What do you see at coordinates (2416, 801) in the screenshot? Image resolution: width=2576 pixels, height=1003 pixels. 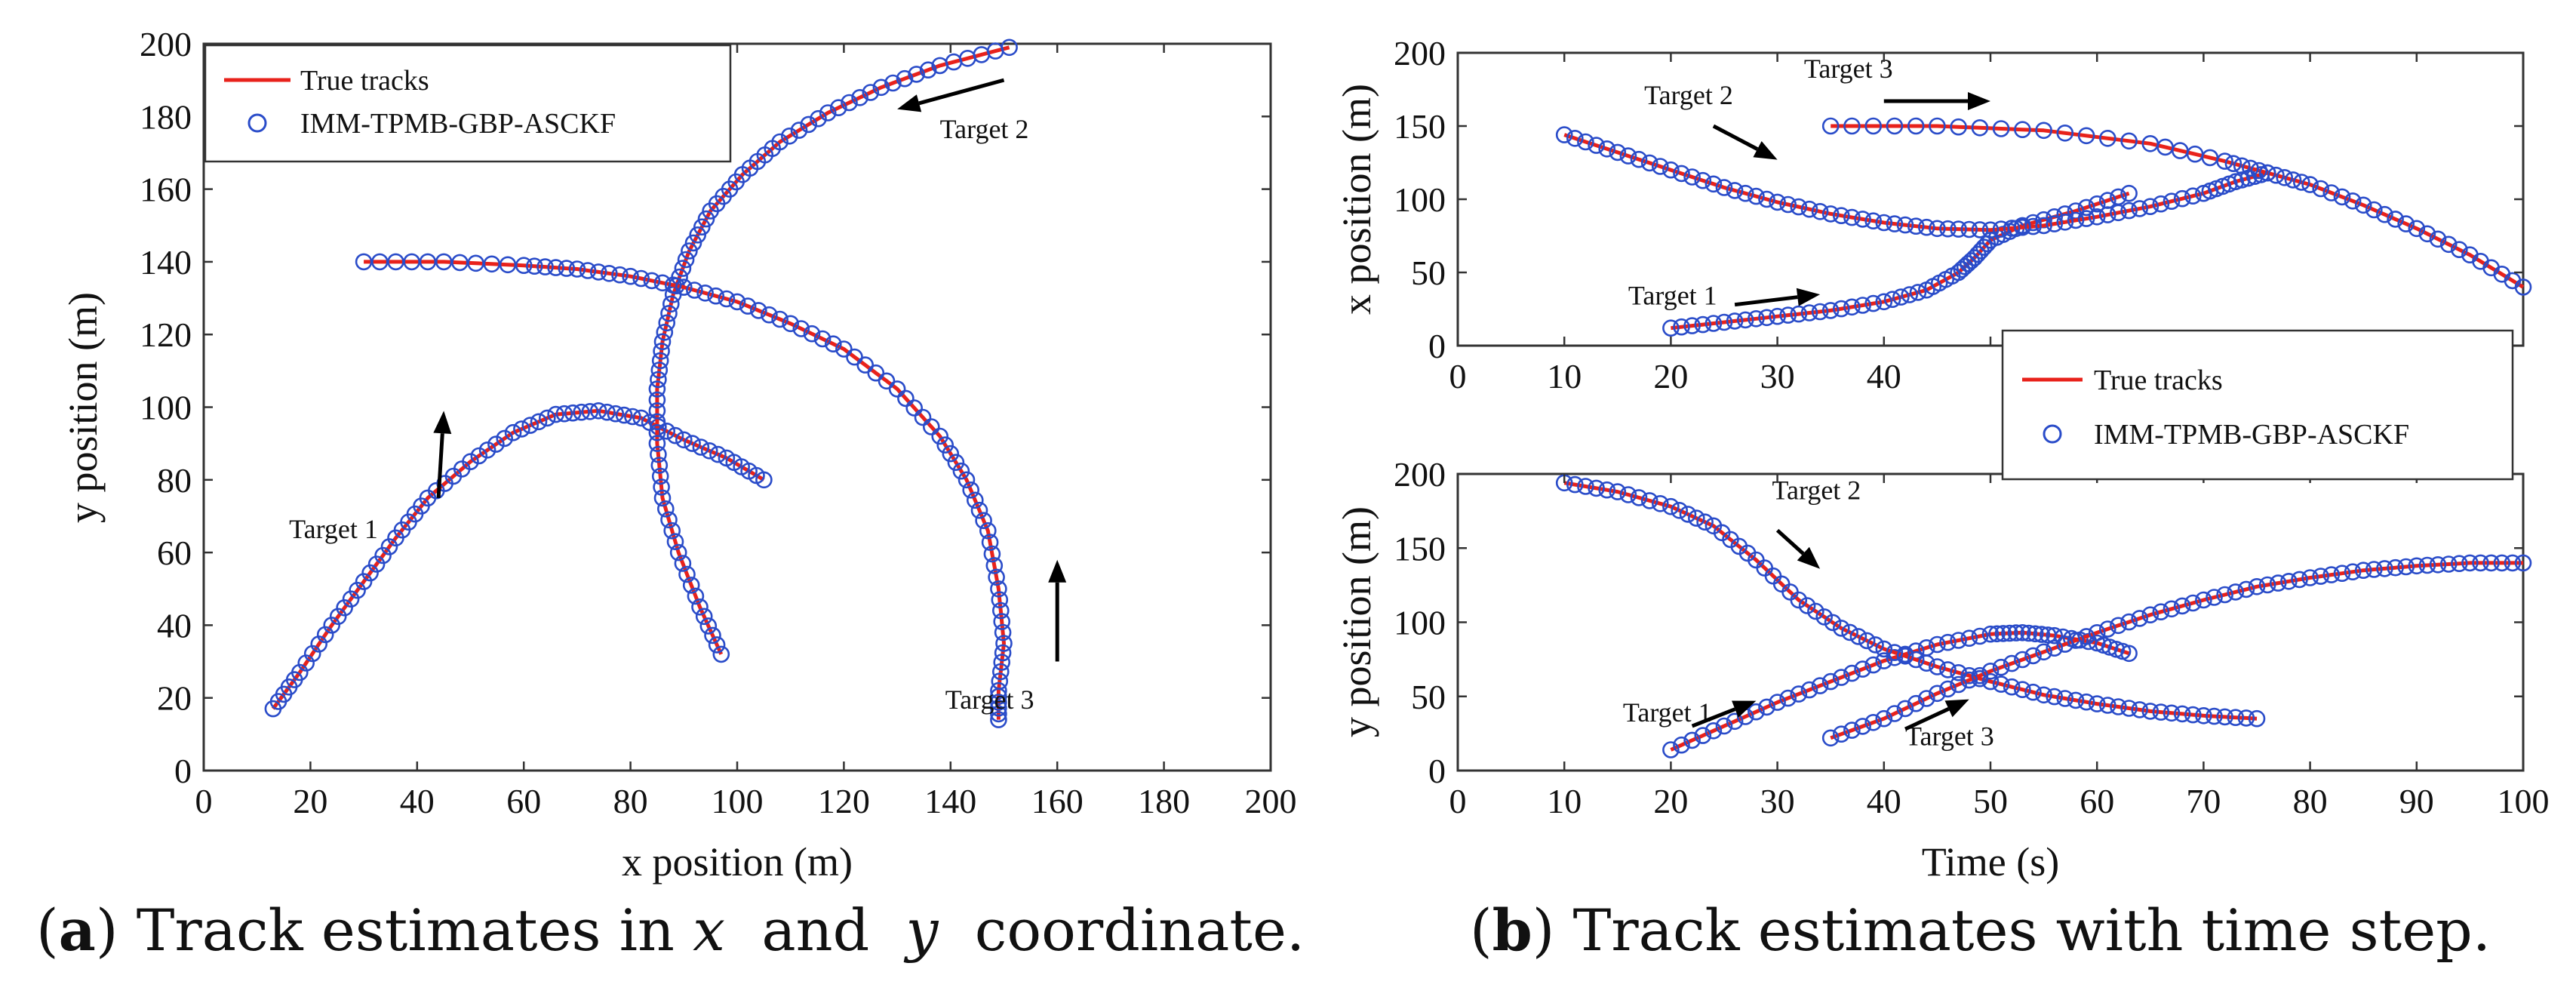 I see `x-tick-label: 90` at bounding box center [2416, 801].